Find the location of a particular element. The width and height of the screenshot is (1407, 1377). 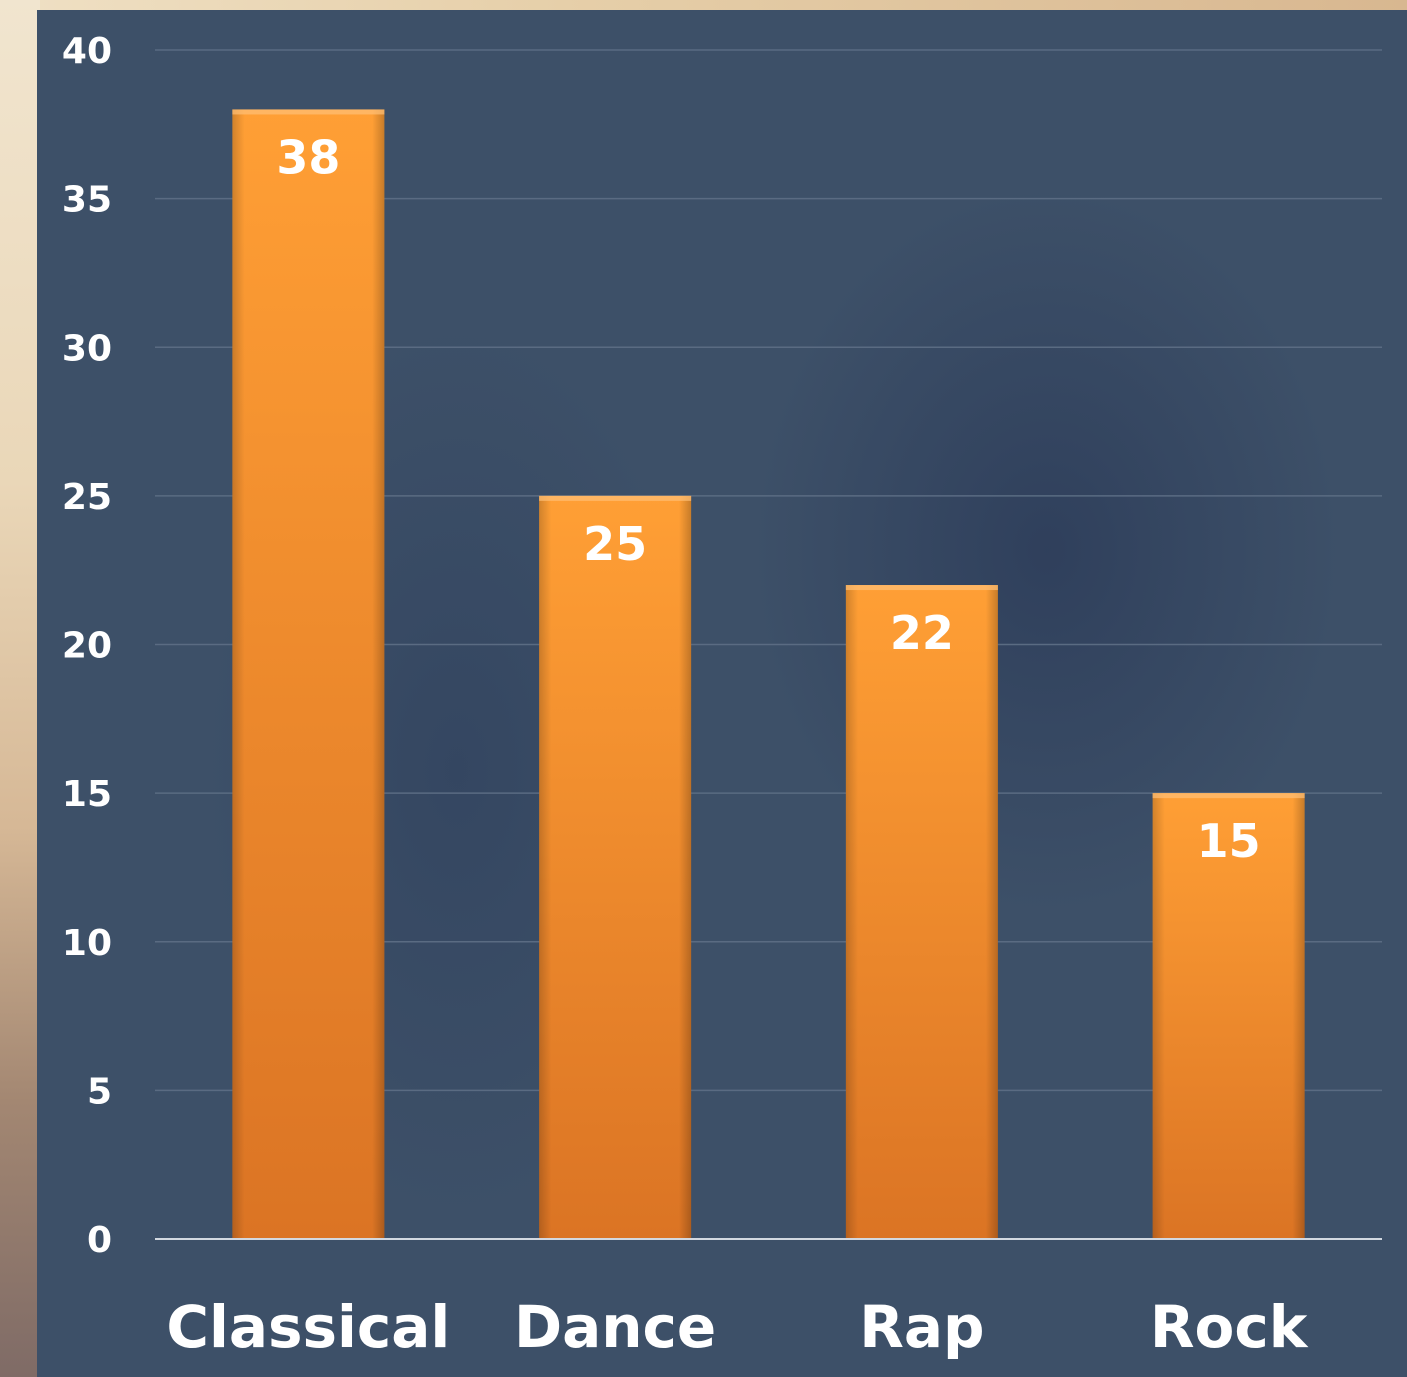

bar-rap: 22 is located at coordinates (921, 912).